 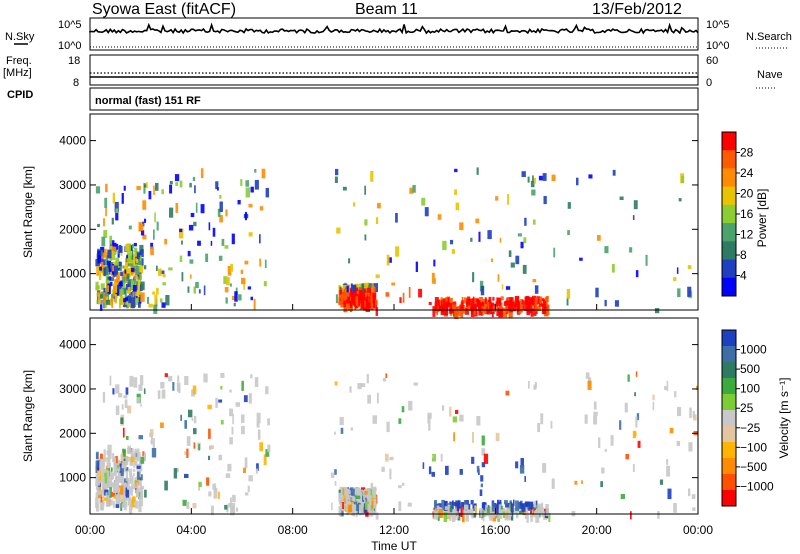 I want to click on power-colorbar-tick-label: 12, so click(x=747, y=235).